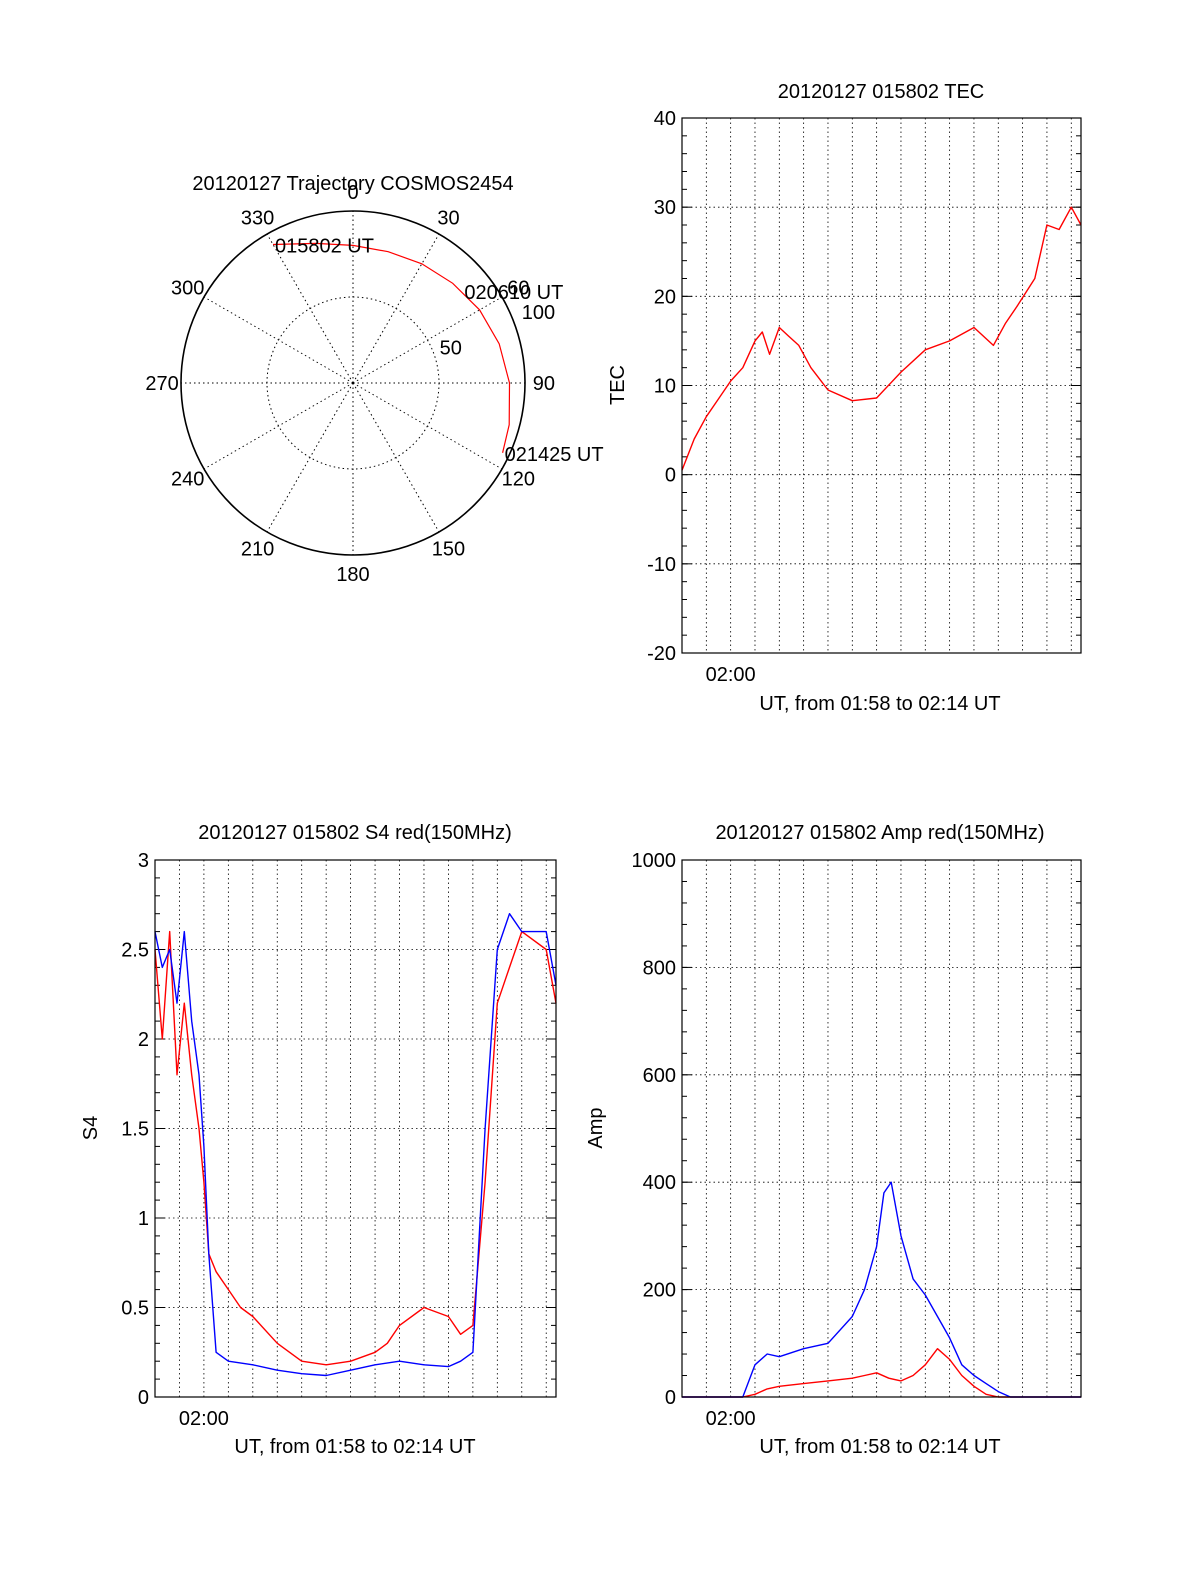 This screenshot has height=1575, width=1200. I want to click on azimuth-label: 180, so click(352, 575).